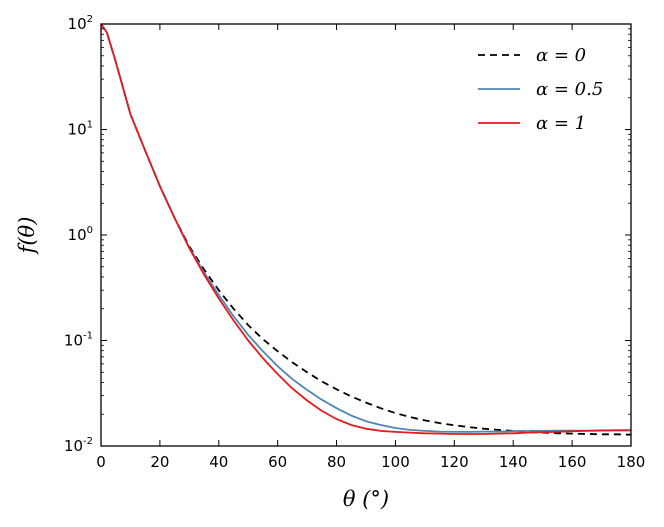 Image resolution: width=664 pixels, height=527 pixels. What do you see at coordinates (78, 445) in the screenshot?
I see `y-tick-label: 10⁻²` at bounding box center [78, 445].